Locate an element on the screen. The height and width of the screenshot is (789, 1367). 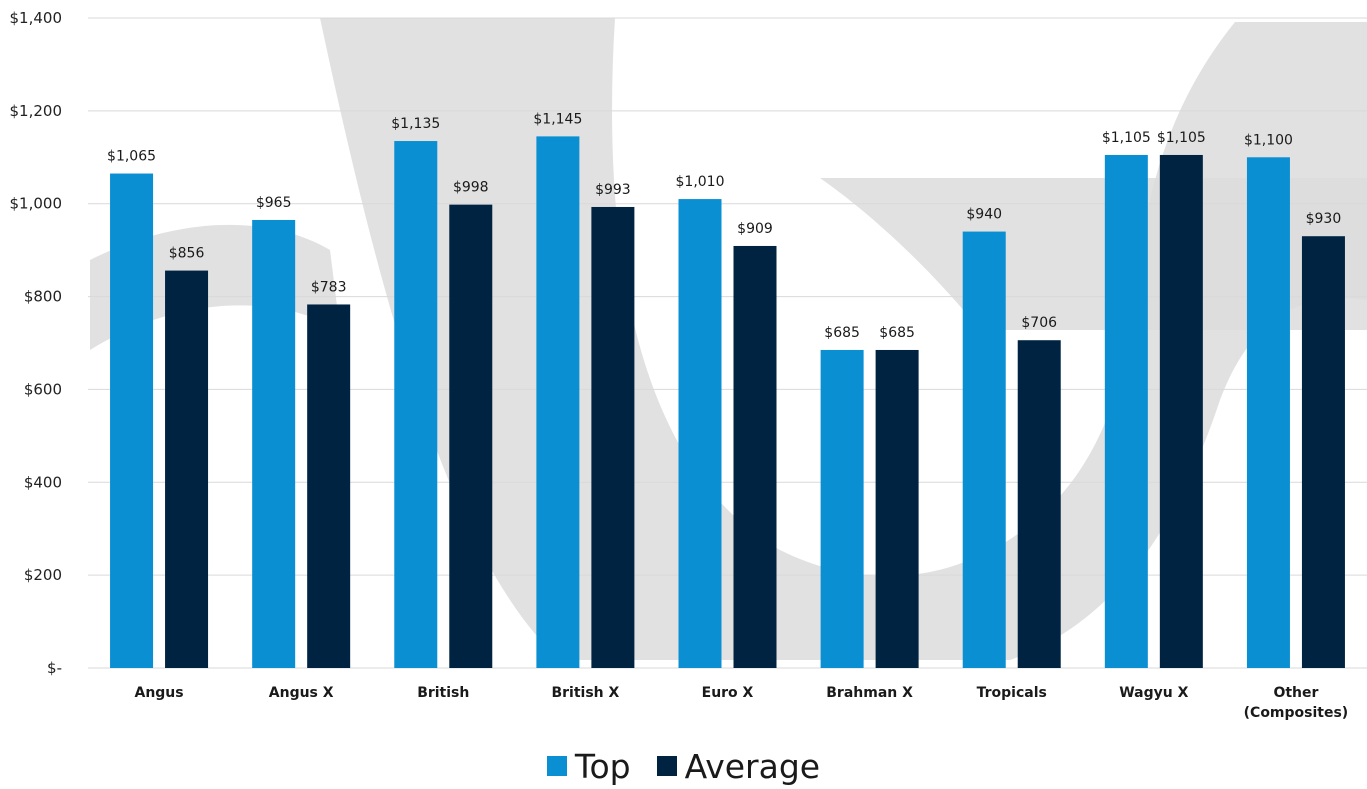
data-label-average: $998 is located at coordinates (471, 188).